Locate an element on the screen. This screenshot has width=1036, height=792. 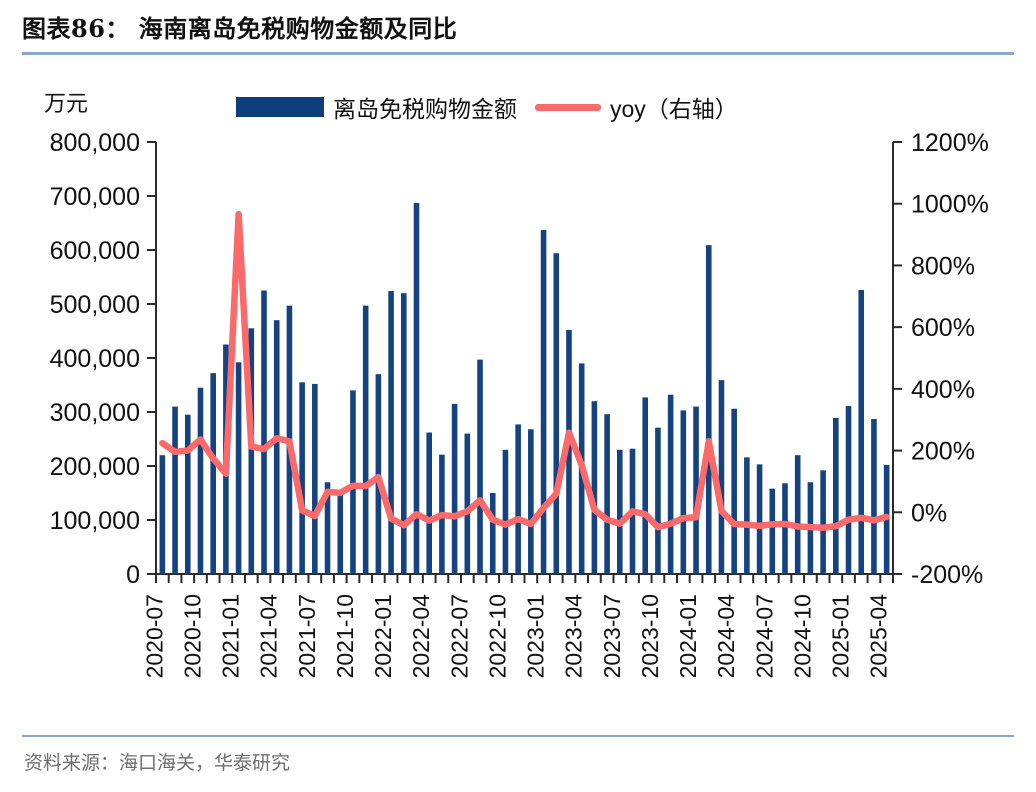
x-axis-tick-label: 2023-07 is located at coordinates (612, 636).